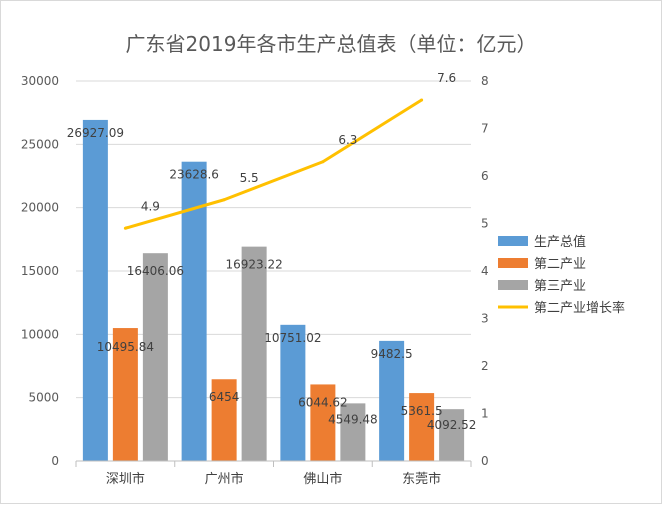  Describe the element at coordinates (485, 461) in the screenshot. I see `y-right-tick-label: 0` at that location.